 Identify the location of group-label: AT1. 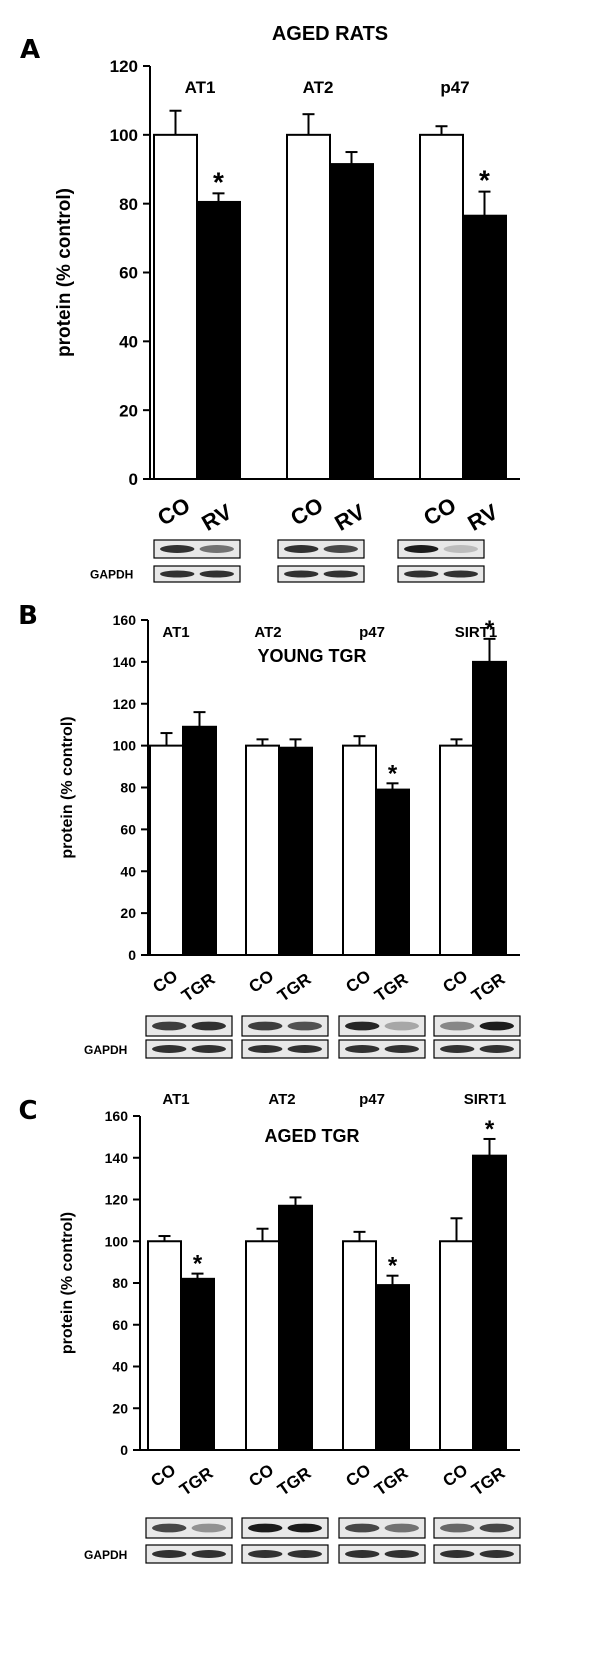
(200, 87).